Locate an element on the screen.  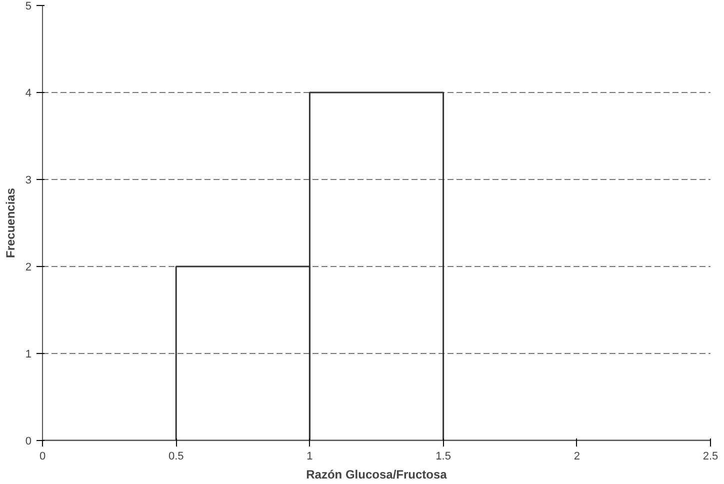
x-tick-label: 1 is located at coordinates (309, 456).